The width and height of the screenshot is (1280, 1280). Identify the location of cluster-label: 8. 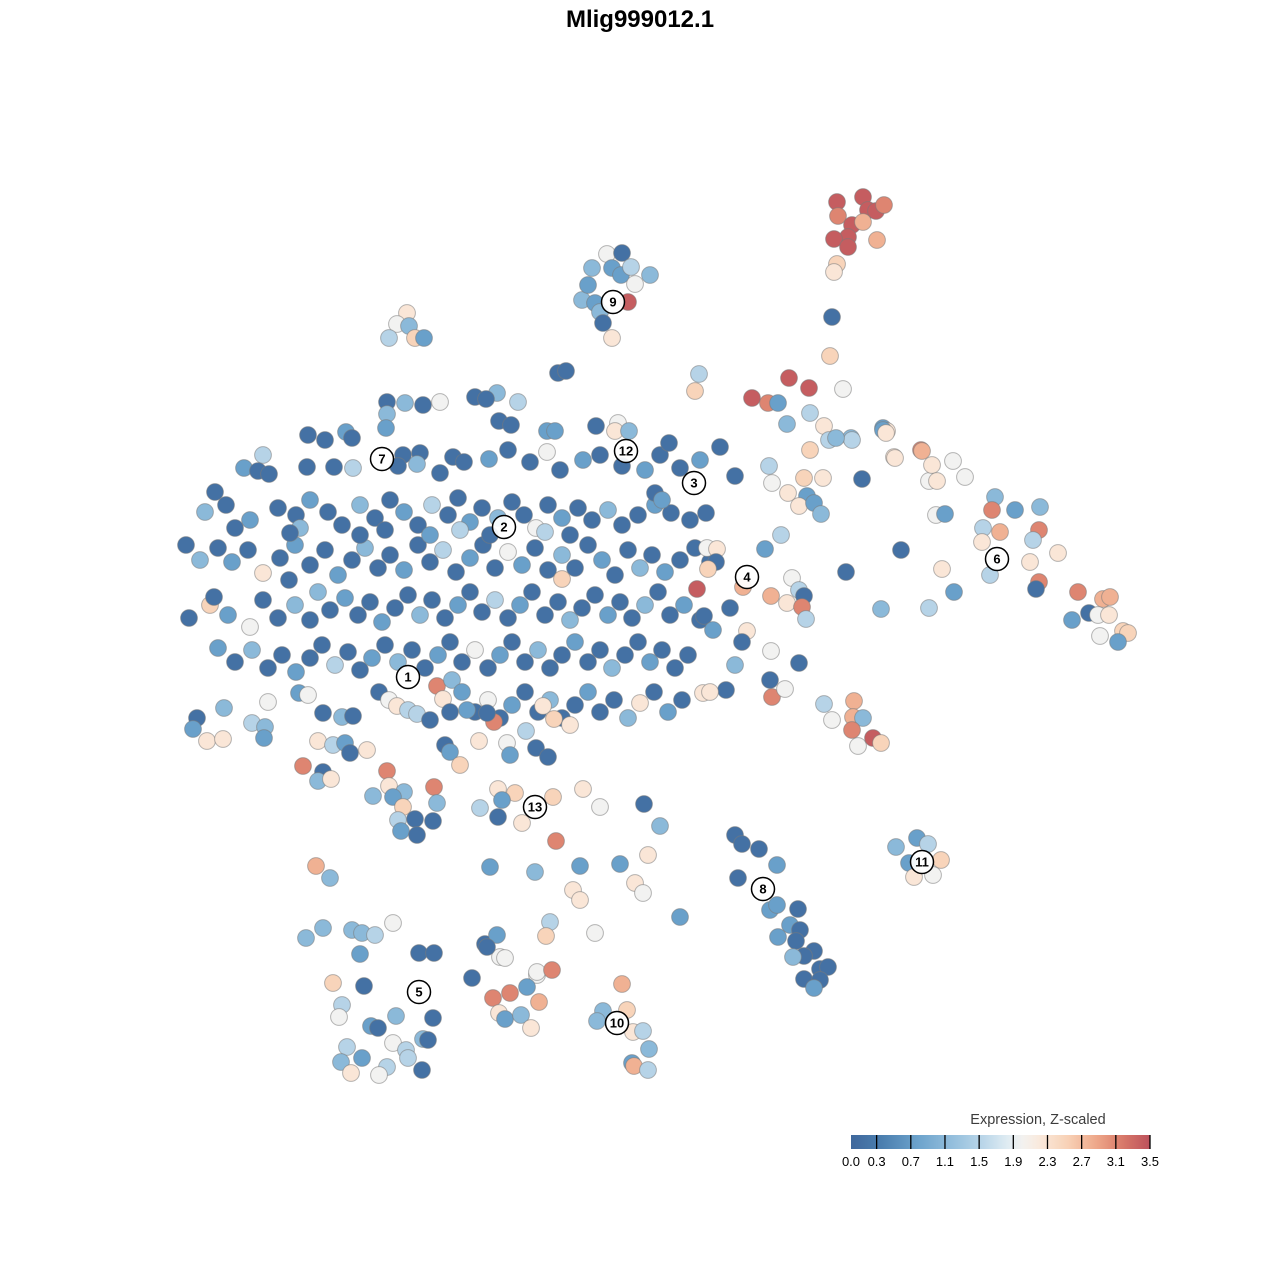
(763, 889).